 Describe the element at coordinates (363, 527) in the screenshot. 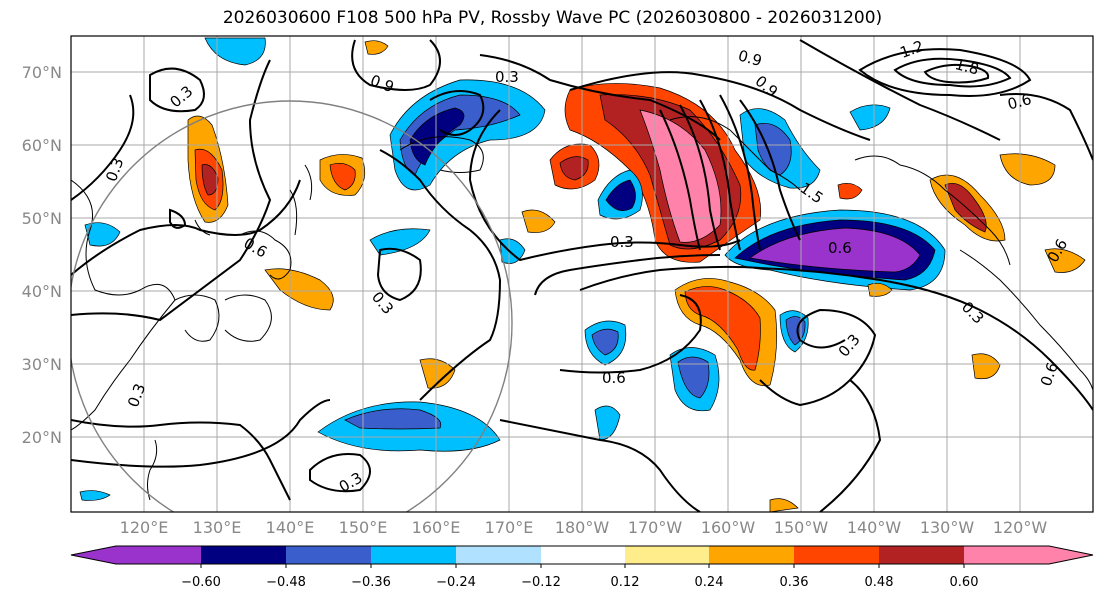

I see `lon-label: 150°E` at that location.